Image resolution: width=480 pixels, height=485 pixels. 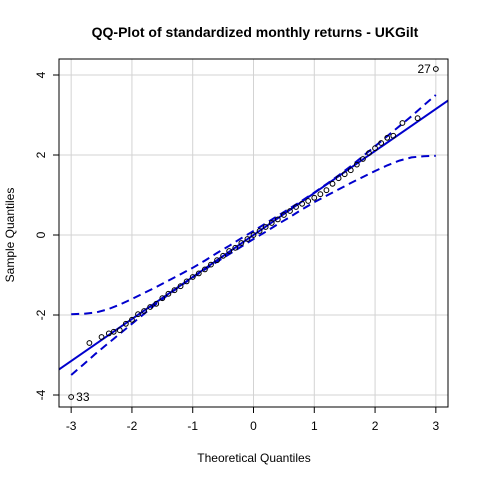 I want to click on y-tick-label: 2, so click(x=41, y=154).